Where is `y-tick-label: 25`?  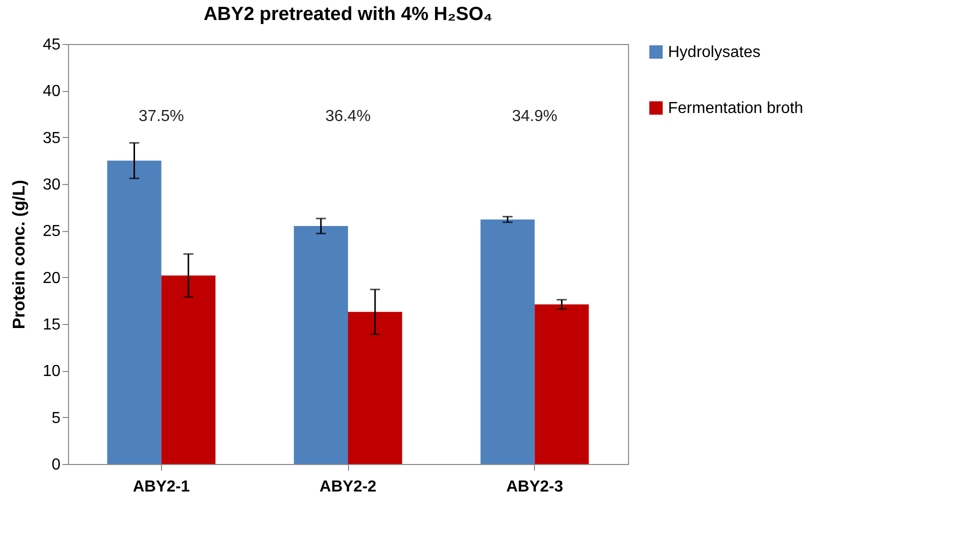
y-tick-label: 25 is located at coordinates (51, 231).